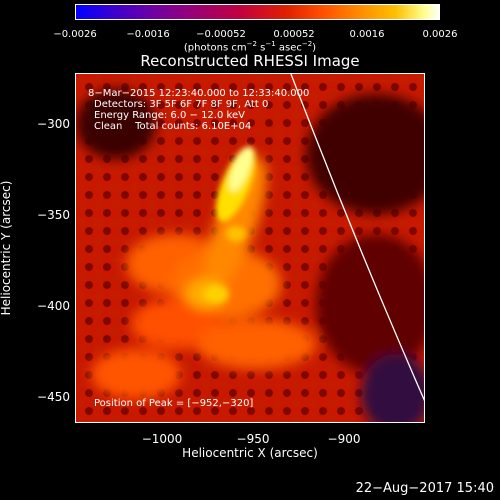 The height and width of the screenshot is (500, 500). What do you see at coordinates (169, 115) in the screenshot?
I see `energy-range-label: Energy Range: 6.0 − 12.0 keV` at bounding box center [169, 115].